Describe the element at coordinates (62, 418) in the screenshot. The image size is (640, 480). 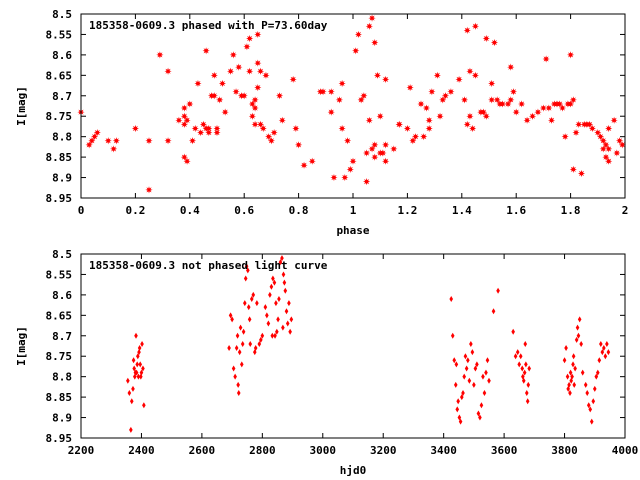
I see `y-tick-label: 8.9` at that location.